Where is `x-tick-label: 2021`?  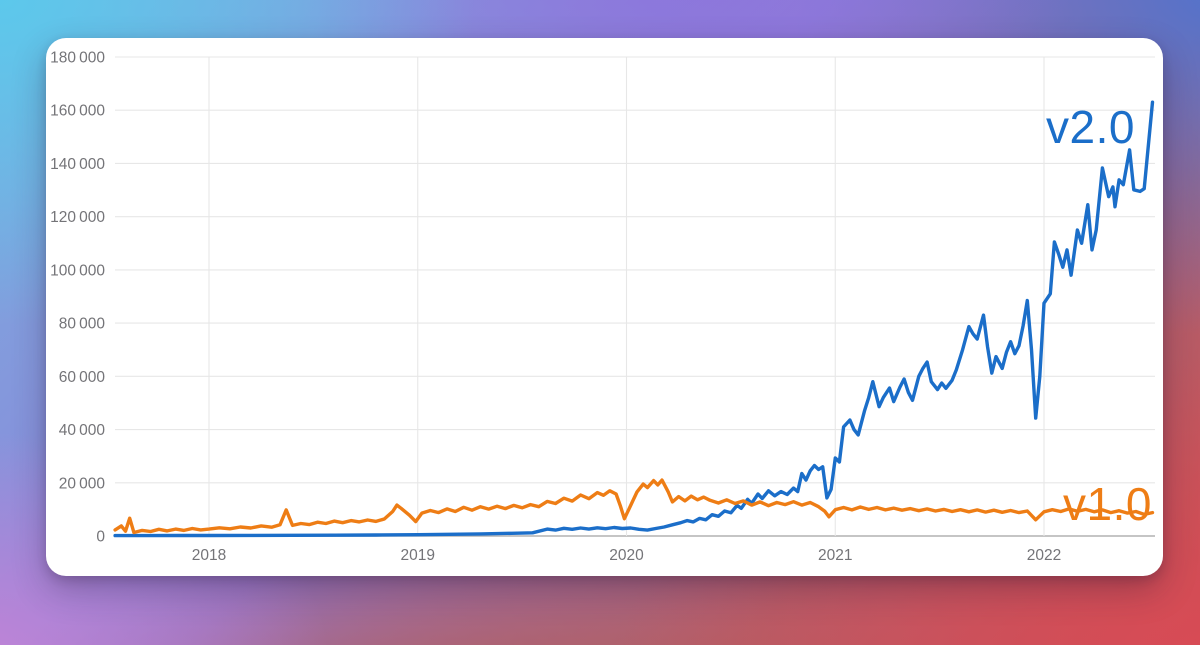 x-tick-label: 2021 is located at coordinates (835, 555).